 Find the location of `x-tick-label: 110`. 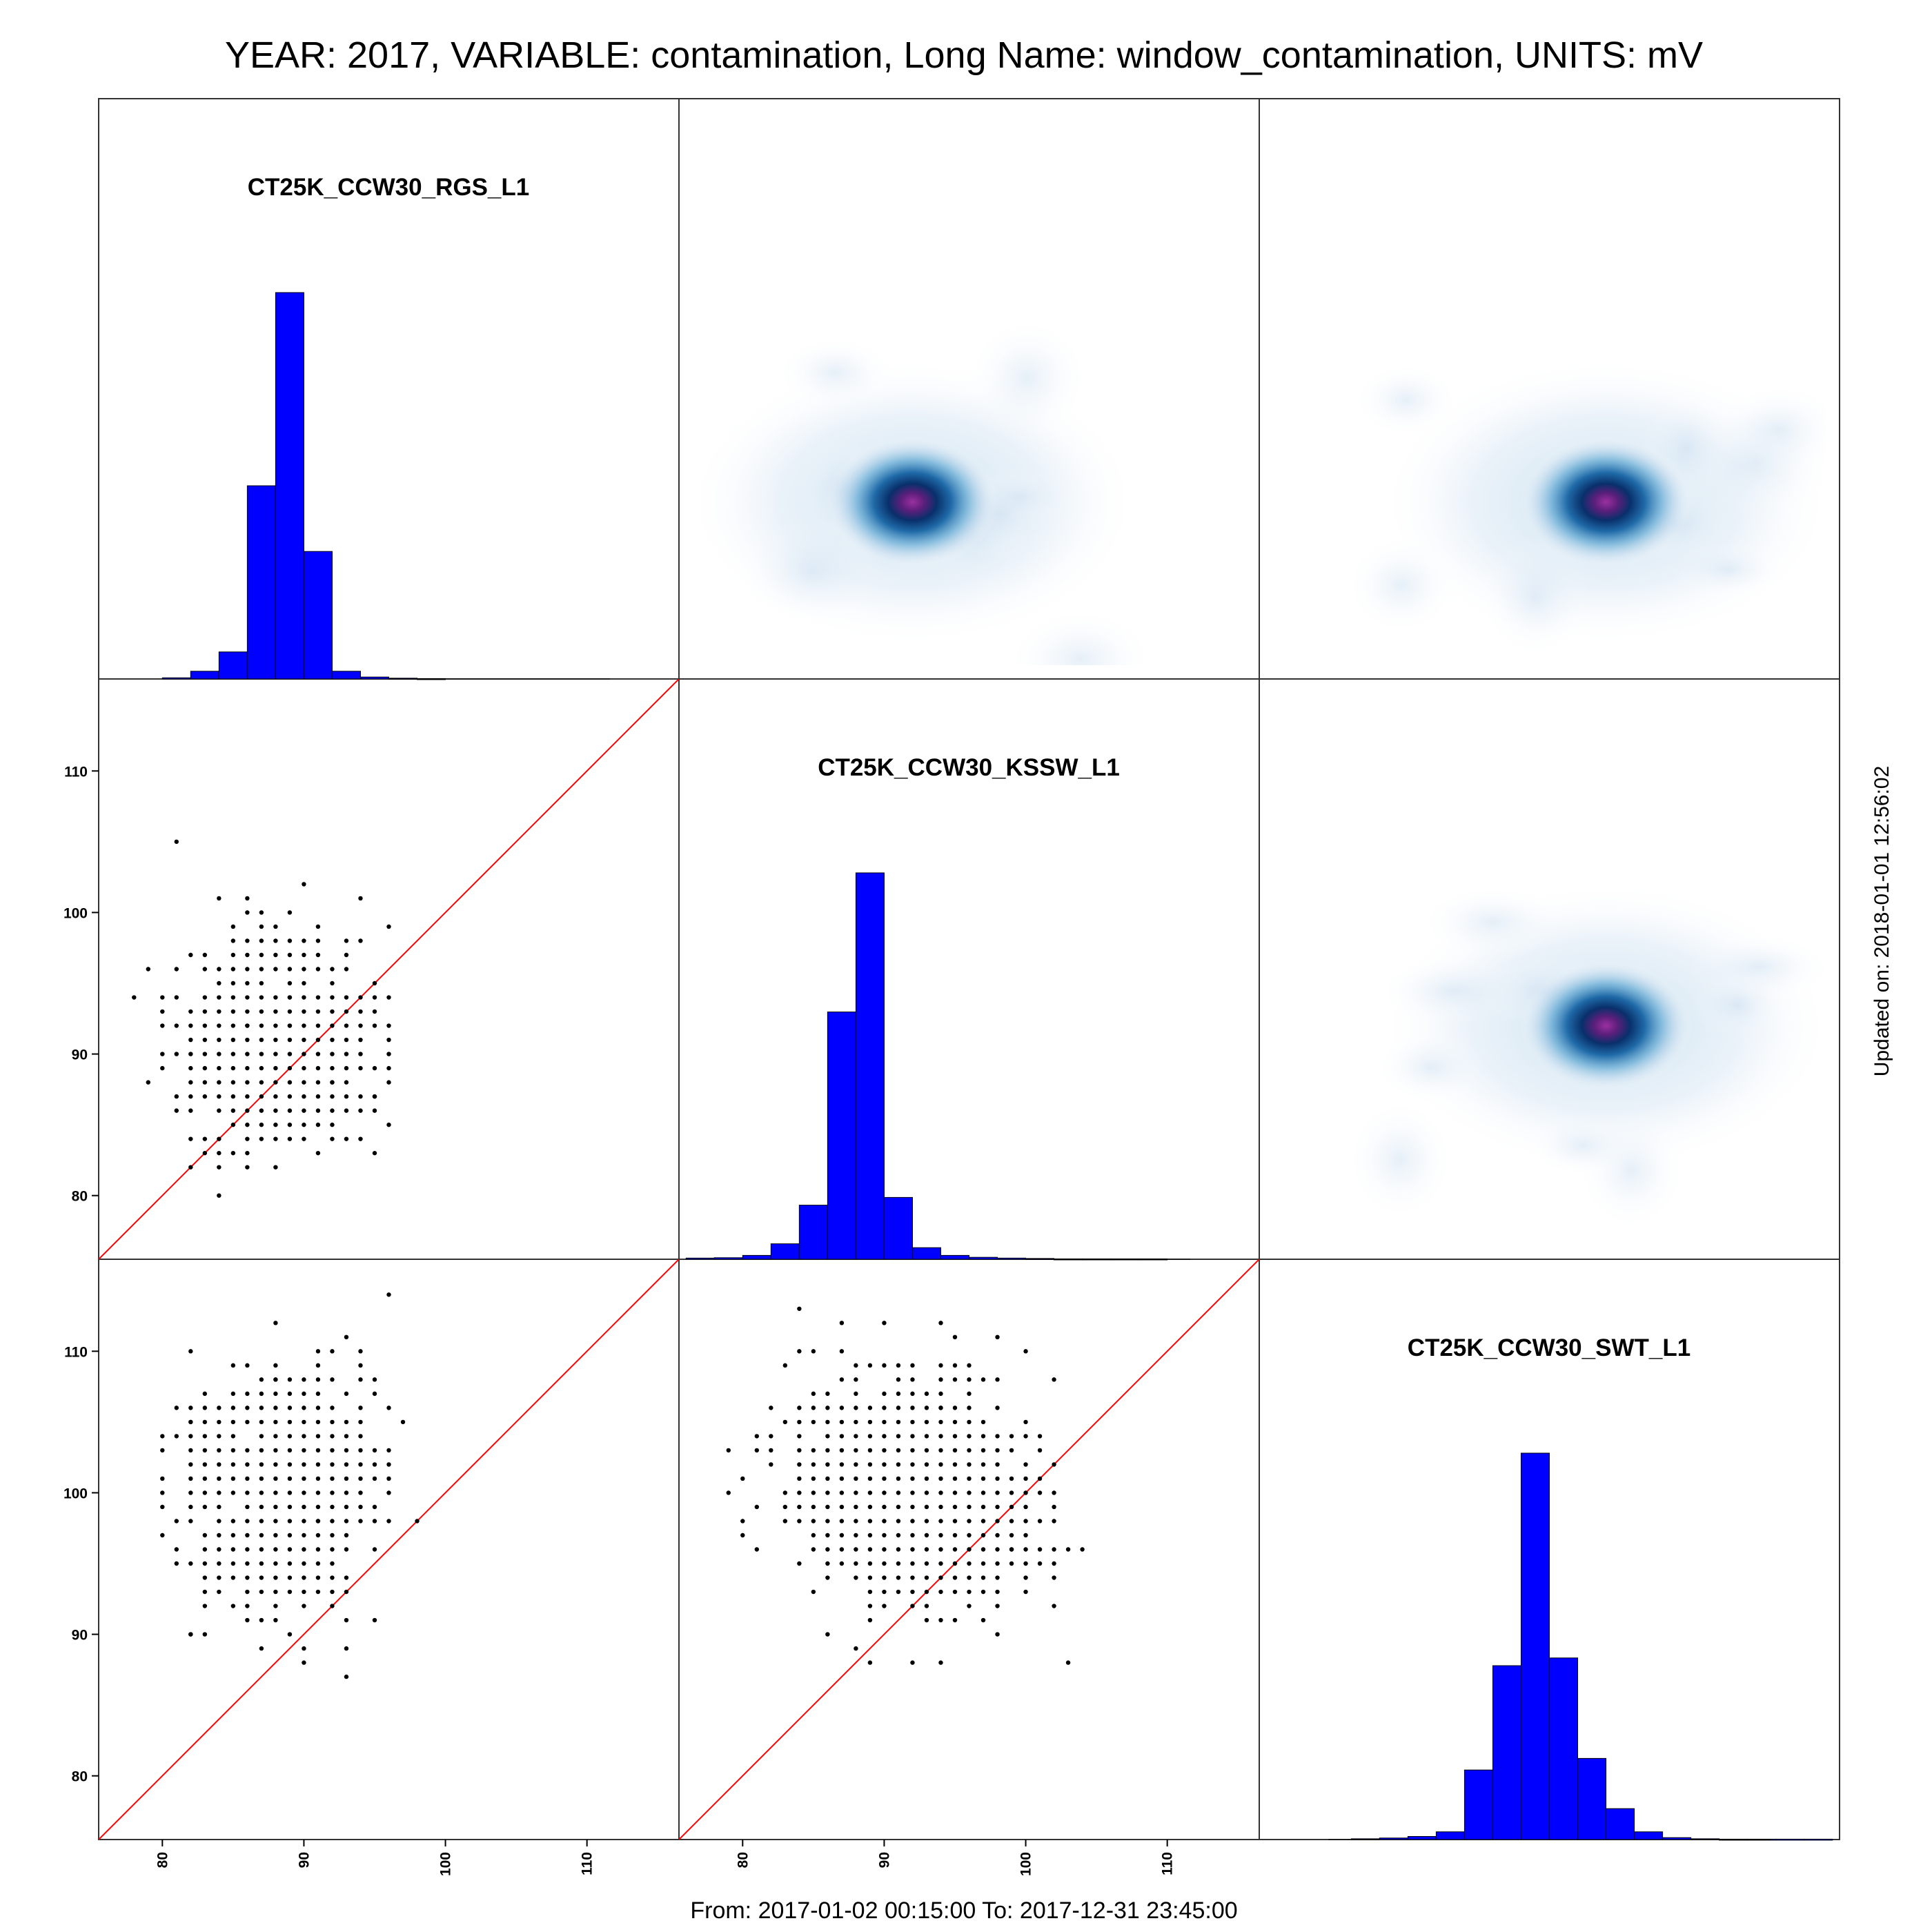

x-tick-label: 110 is located at coordinates (587, 1863).